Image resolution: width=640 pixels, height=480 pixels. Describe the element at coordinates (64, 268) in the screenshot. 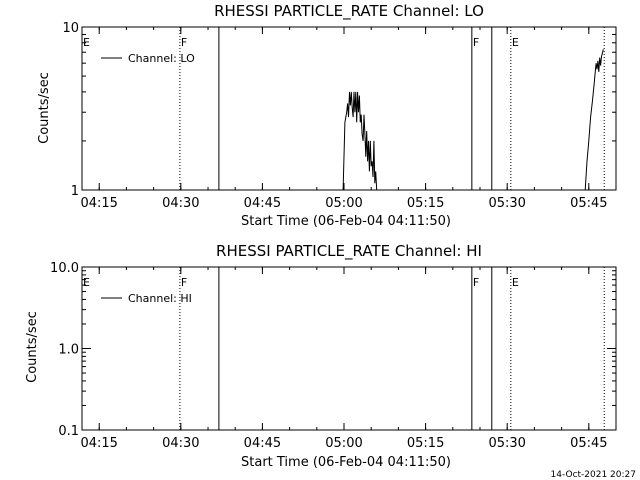

I see `y-tick-label: 10.0` at that location.